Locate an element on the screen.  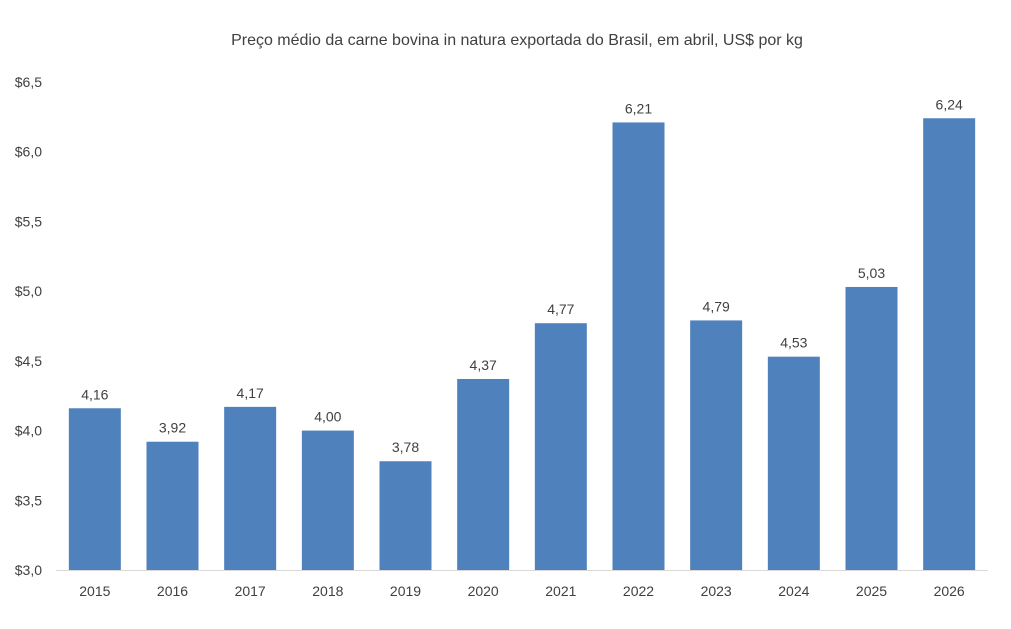
y-axis-ticks: $3,0 $3,5 $4,0 $4,5 $5,0 $5,5 $6,0 $6,5 is located at coordinates (28, 326).